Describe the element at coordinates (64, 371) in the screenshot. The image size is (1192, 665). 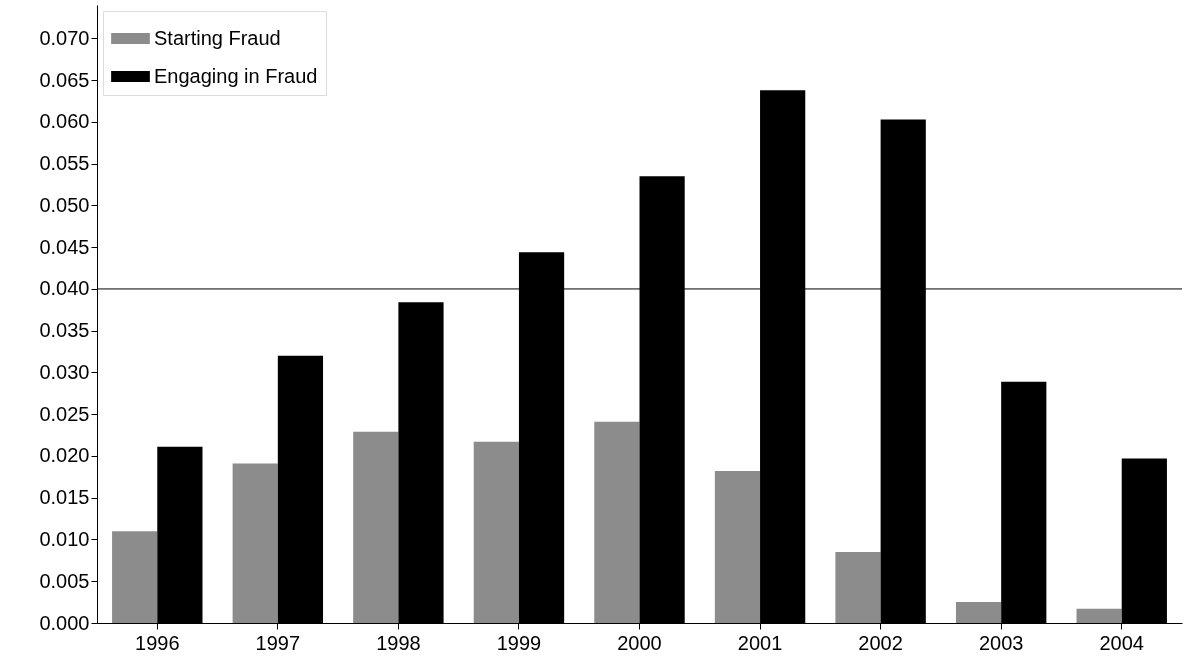
I see `y-tick-label: 0.030` at that location.